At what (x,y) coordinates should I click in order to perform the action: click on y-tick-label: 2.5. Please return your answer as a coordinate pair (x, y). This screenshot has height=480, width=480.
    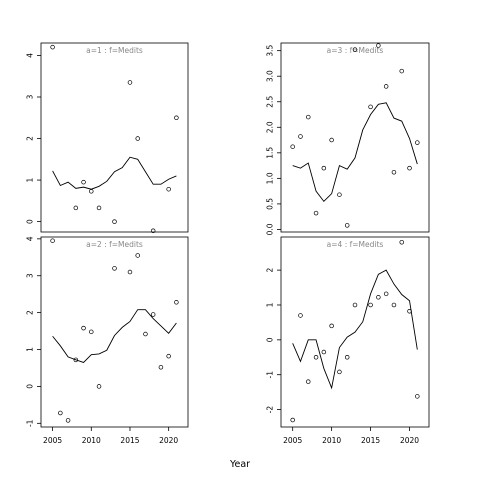
    Looking at the image, I should click on (270, 102).